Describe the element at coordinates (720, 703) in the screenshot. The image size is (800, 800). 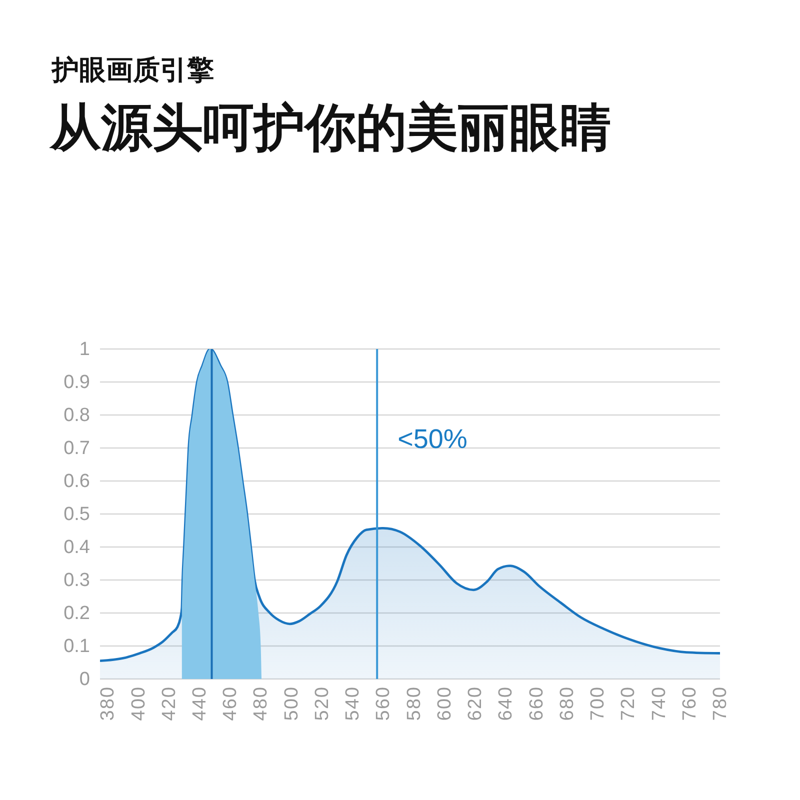
I see `x-tick-label: 780` at that location.